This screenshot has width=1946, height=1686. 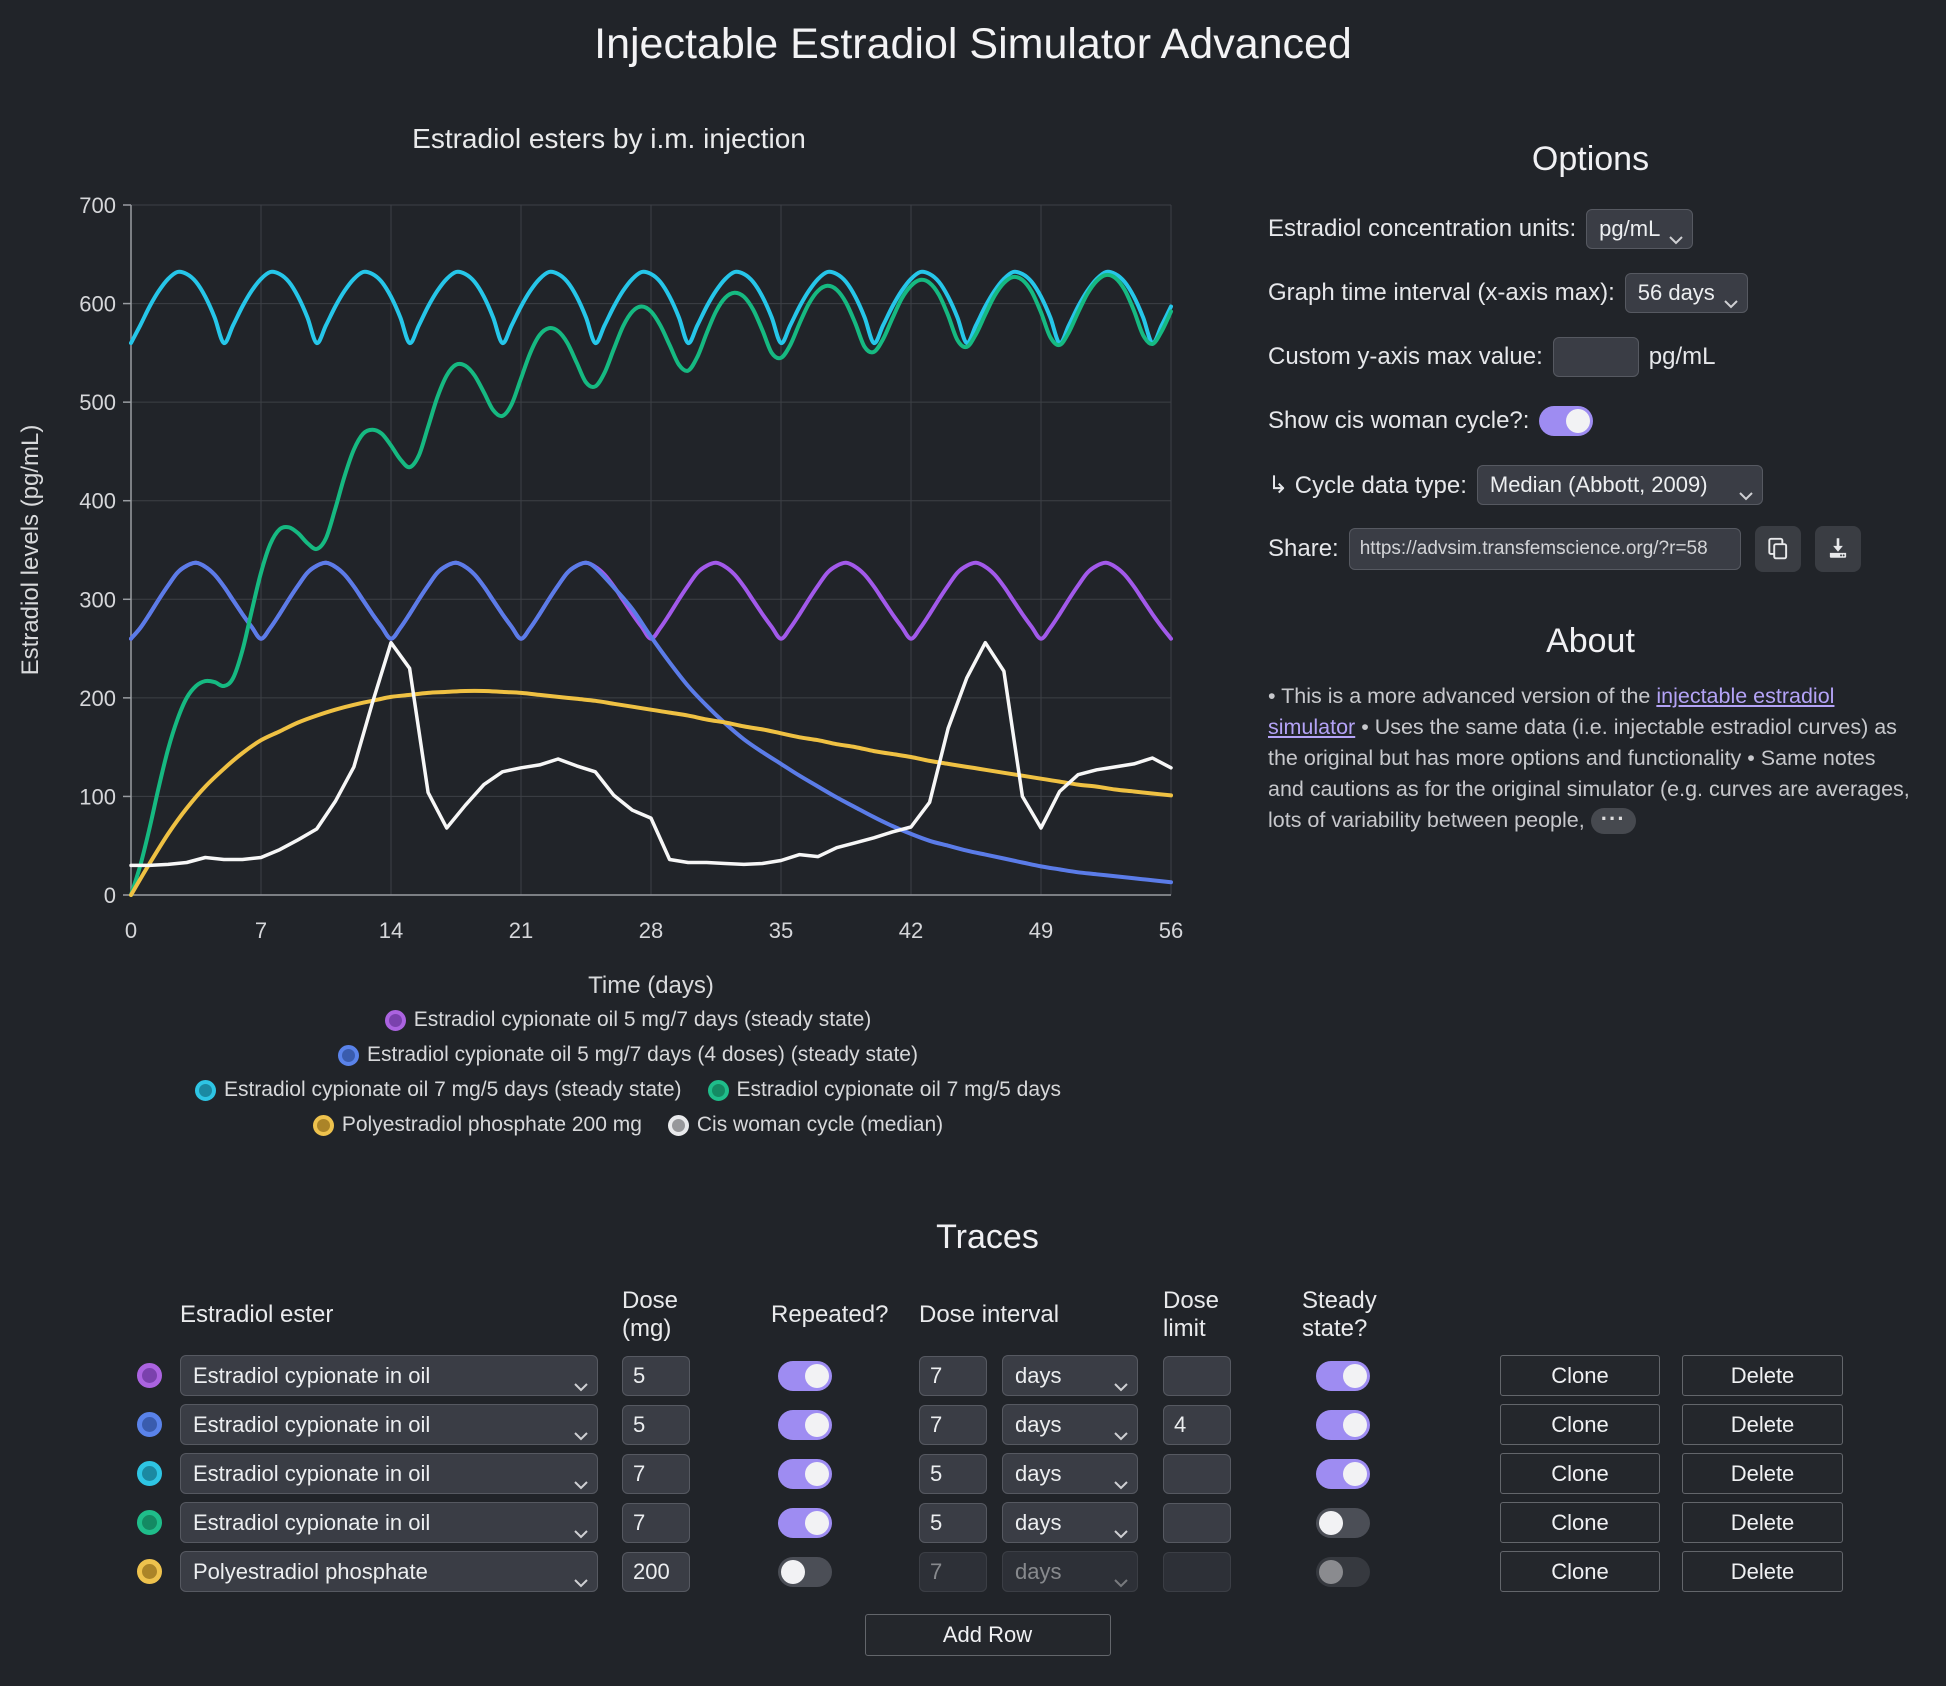 I want to click on x-tick-label: 28, so click(x=651, y=930).